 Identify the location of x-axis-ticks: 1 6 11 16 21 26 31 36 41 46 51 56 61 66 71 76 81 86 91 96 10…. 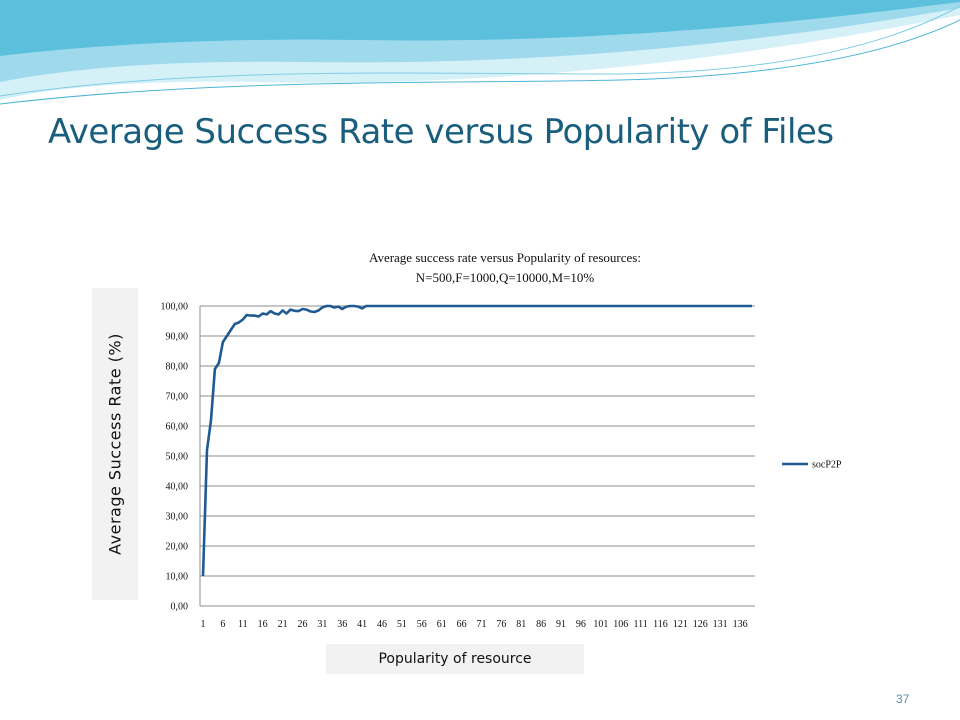
(474, 624).